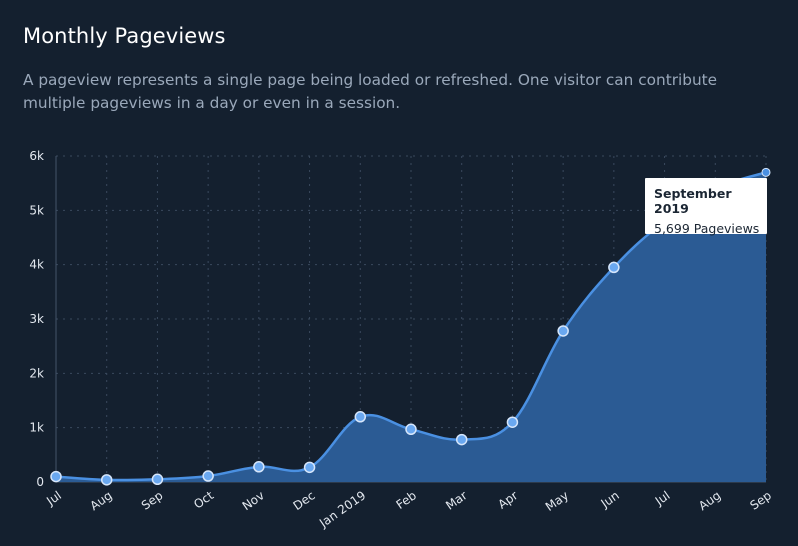 The width and height of the screenshot is (798, 546). I want to click on x-tick-label: Jan 2019, so click(342, 509).